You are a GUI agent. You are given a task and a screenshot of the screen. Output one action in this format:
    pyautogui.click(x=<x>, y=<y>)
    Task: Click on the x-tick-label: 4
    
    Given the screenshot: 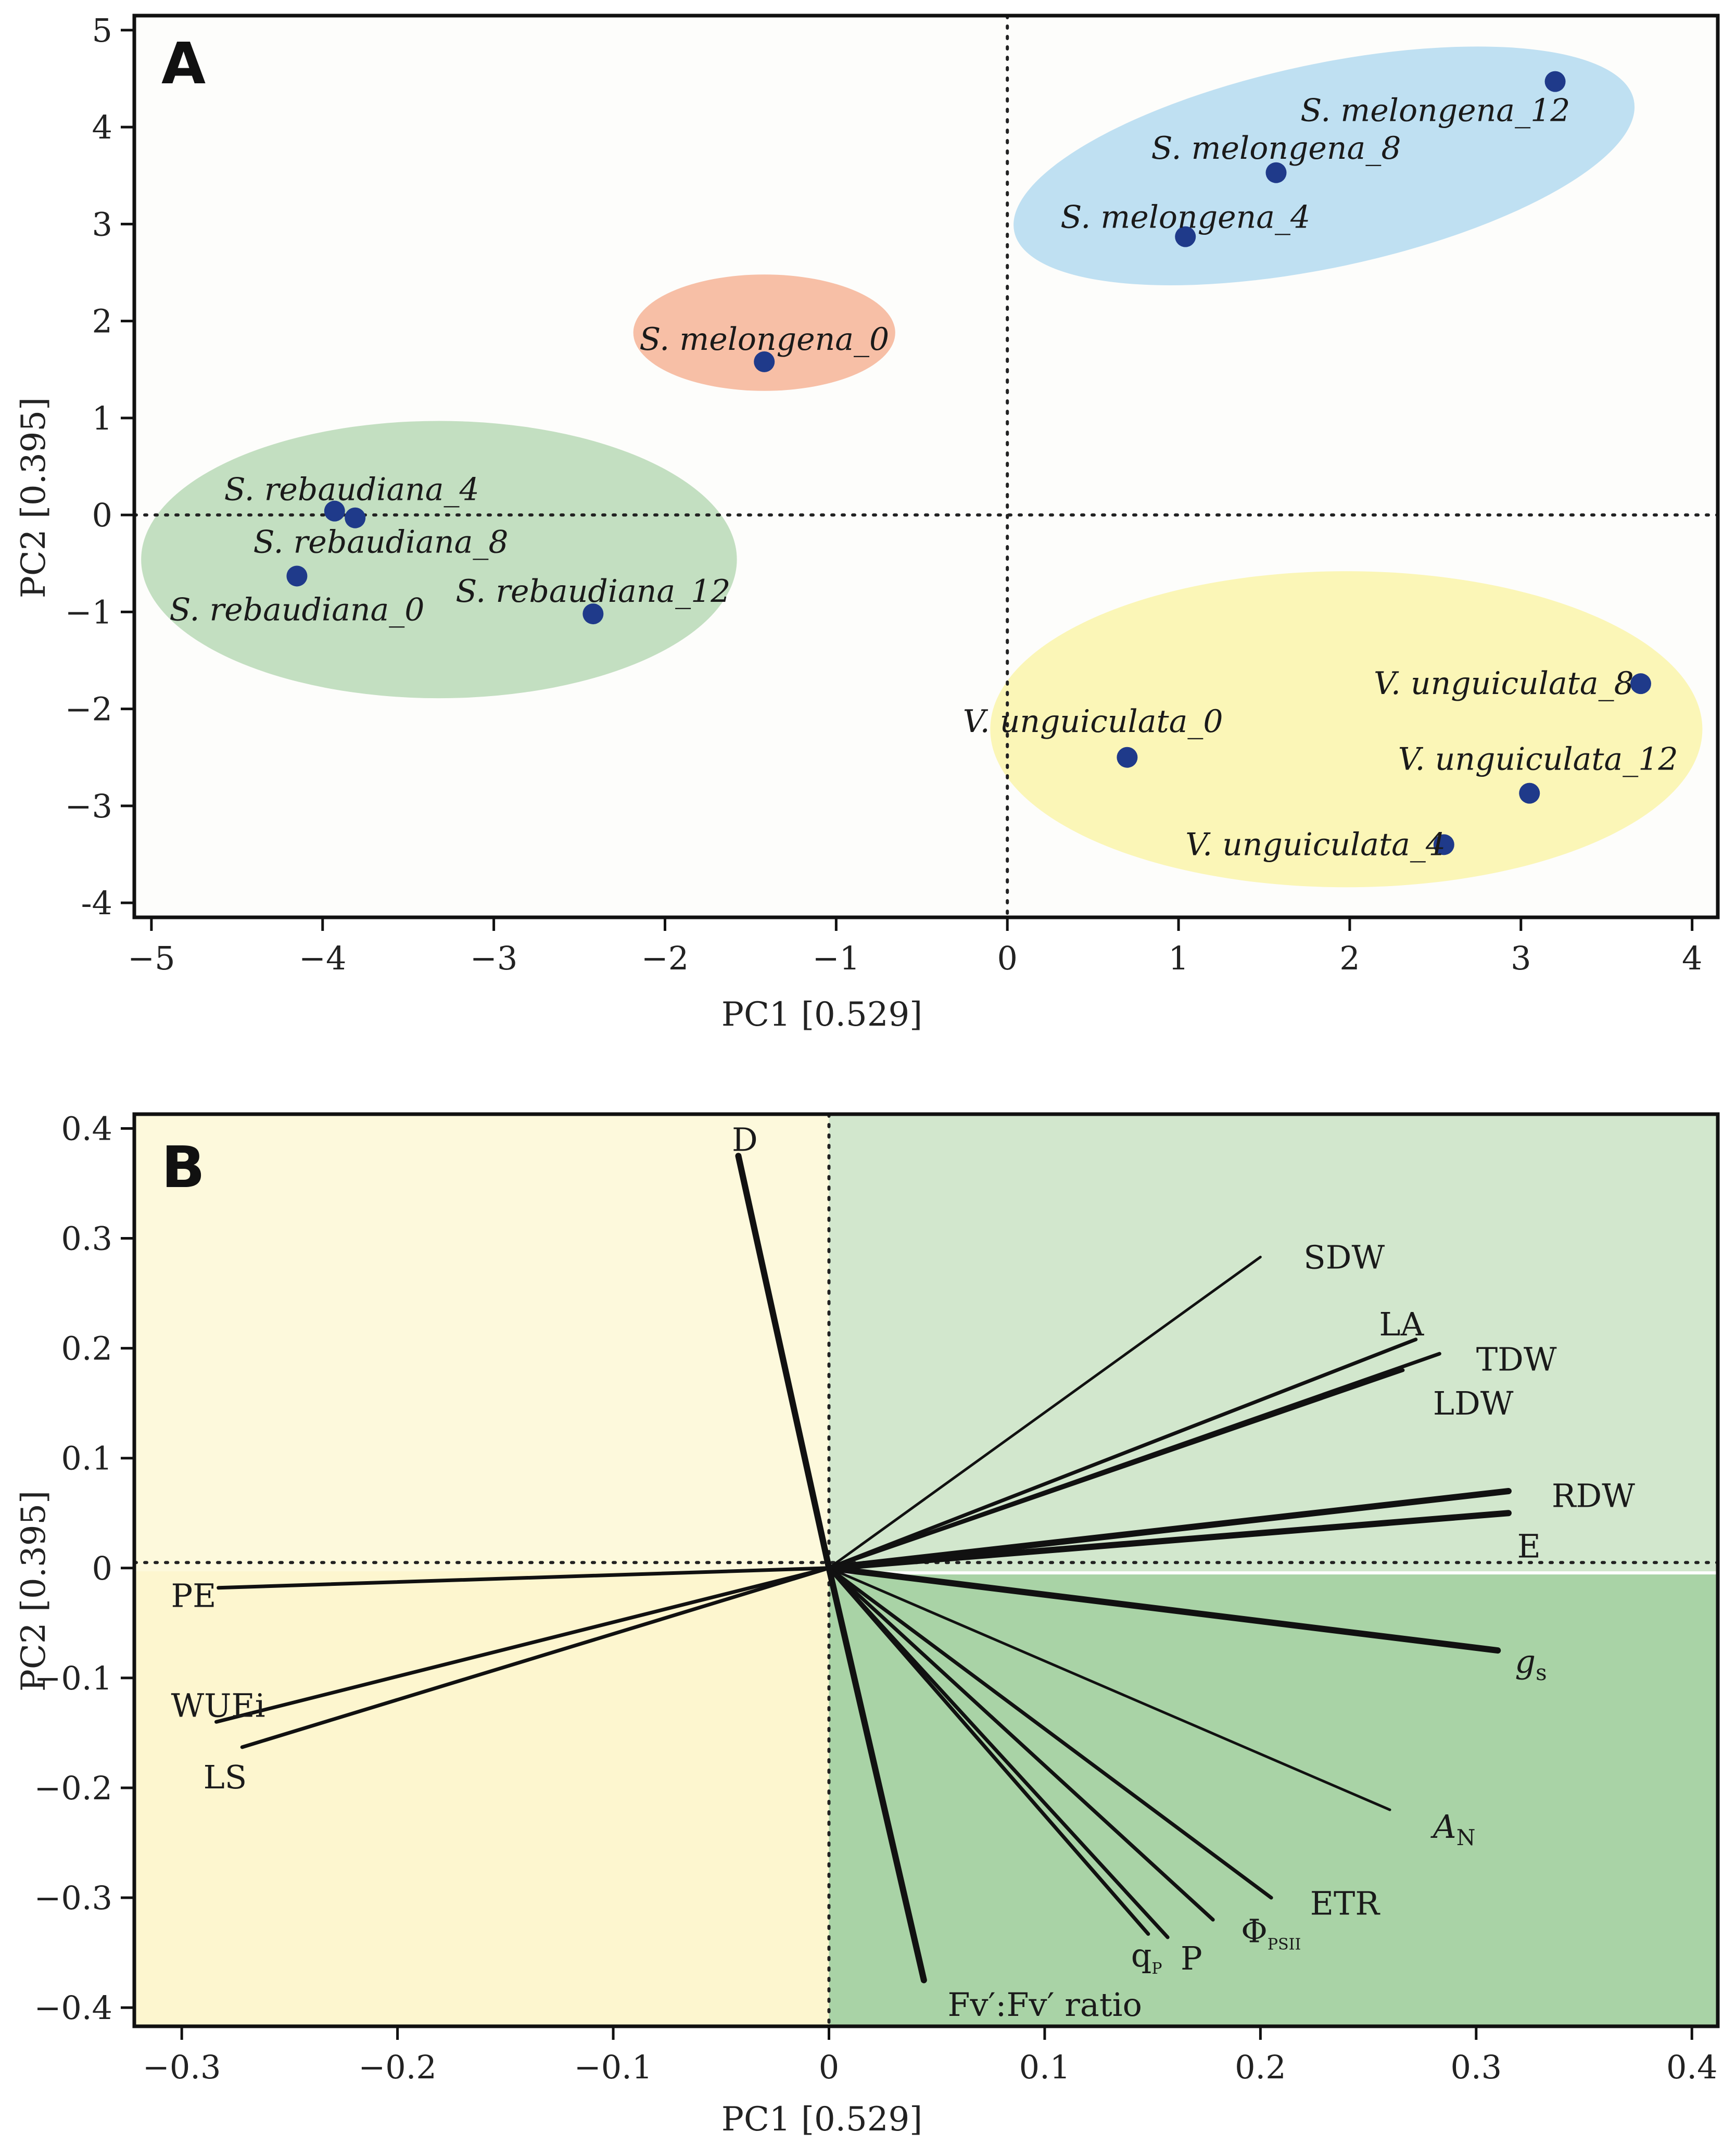 What is the action you would take?
    pyautogui.click(x=1692, y=958)
    